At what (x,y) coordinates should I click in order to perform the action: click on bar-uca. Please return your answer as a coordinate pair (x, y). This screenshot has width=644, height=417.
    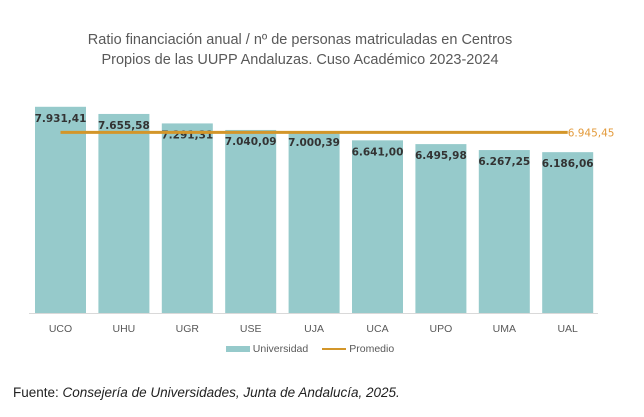
    Looking at the image, I should click on (377, 226).